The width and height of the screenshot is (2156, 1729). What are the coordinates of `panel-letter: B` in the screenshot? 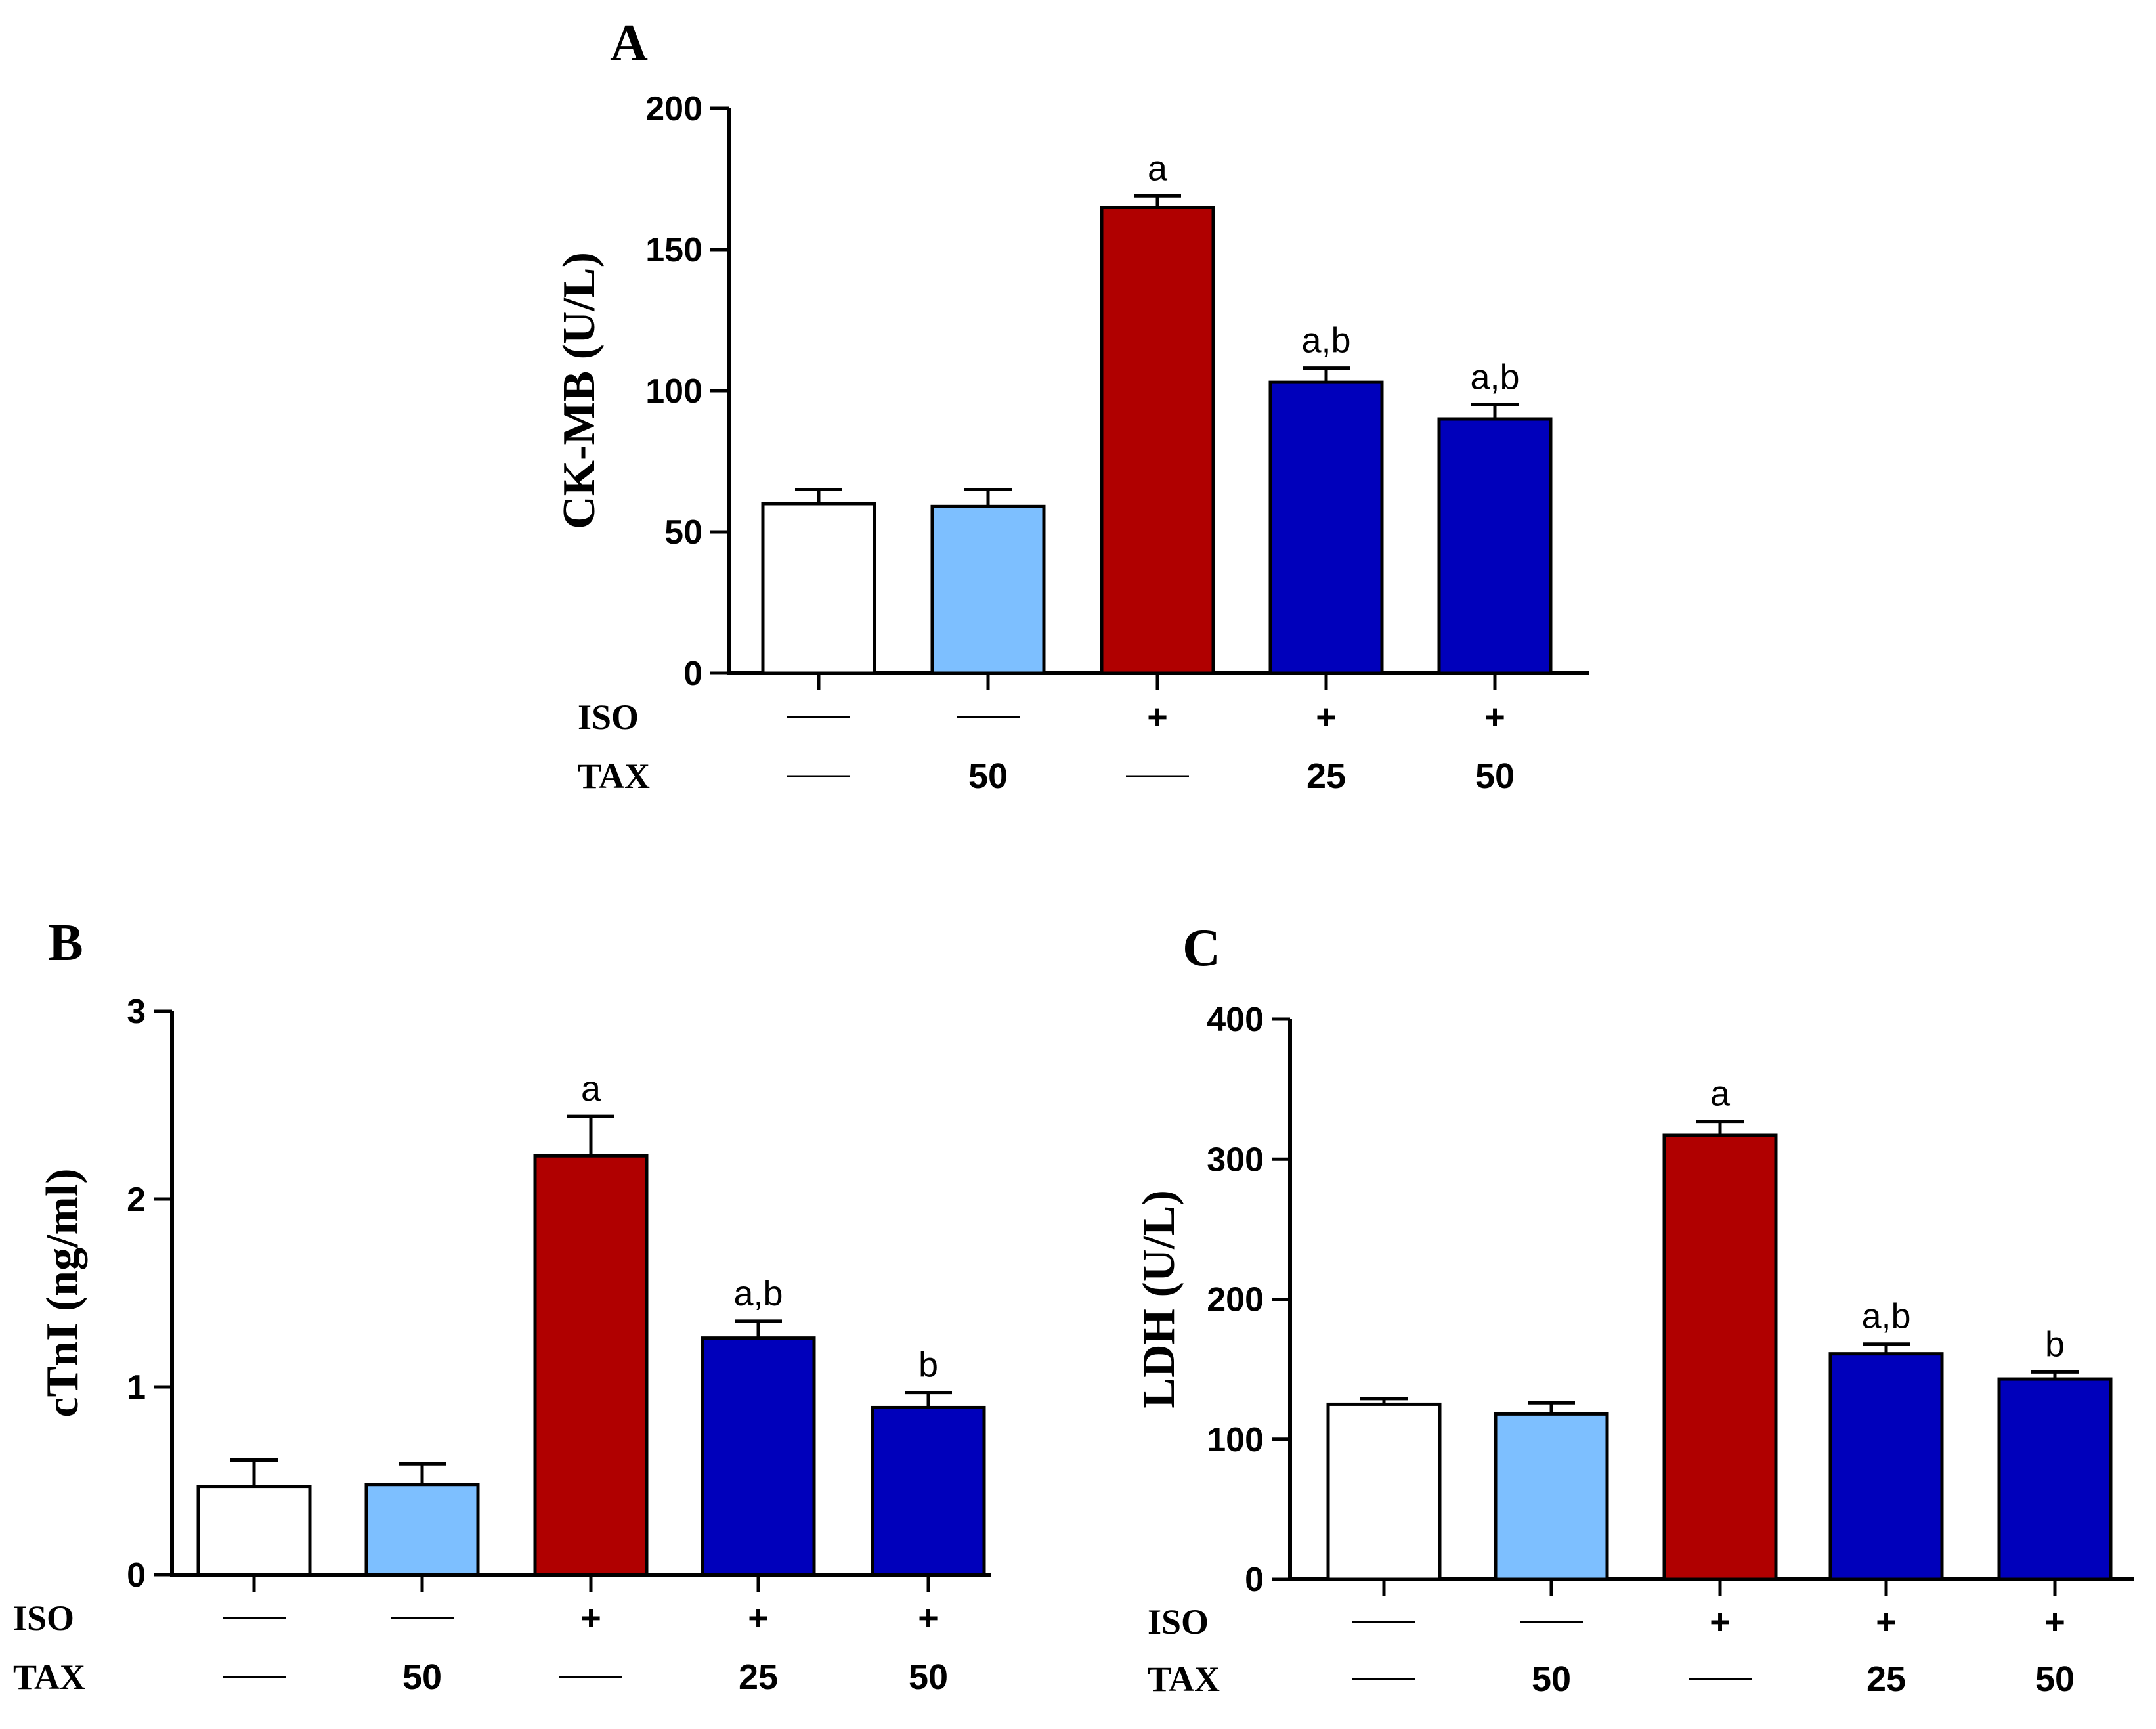 It's located at (65, 943).